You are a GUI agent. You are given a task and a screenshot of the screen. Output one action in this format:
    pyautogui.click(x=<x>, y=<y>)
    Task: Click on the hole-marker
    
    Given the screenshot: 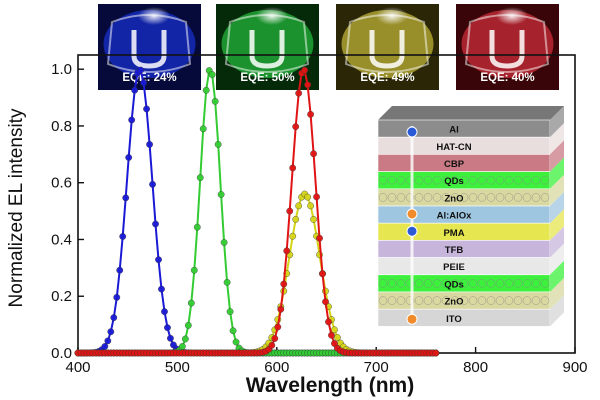 What is the action you would take?
    pyautogui.click(x=412, y=319)
    